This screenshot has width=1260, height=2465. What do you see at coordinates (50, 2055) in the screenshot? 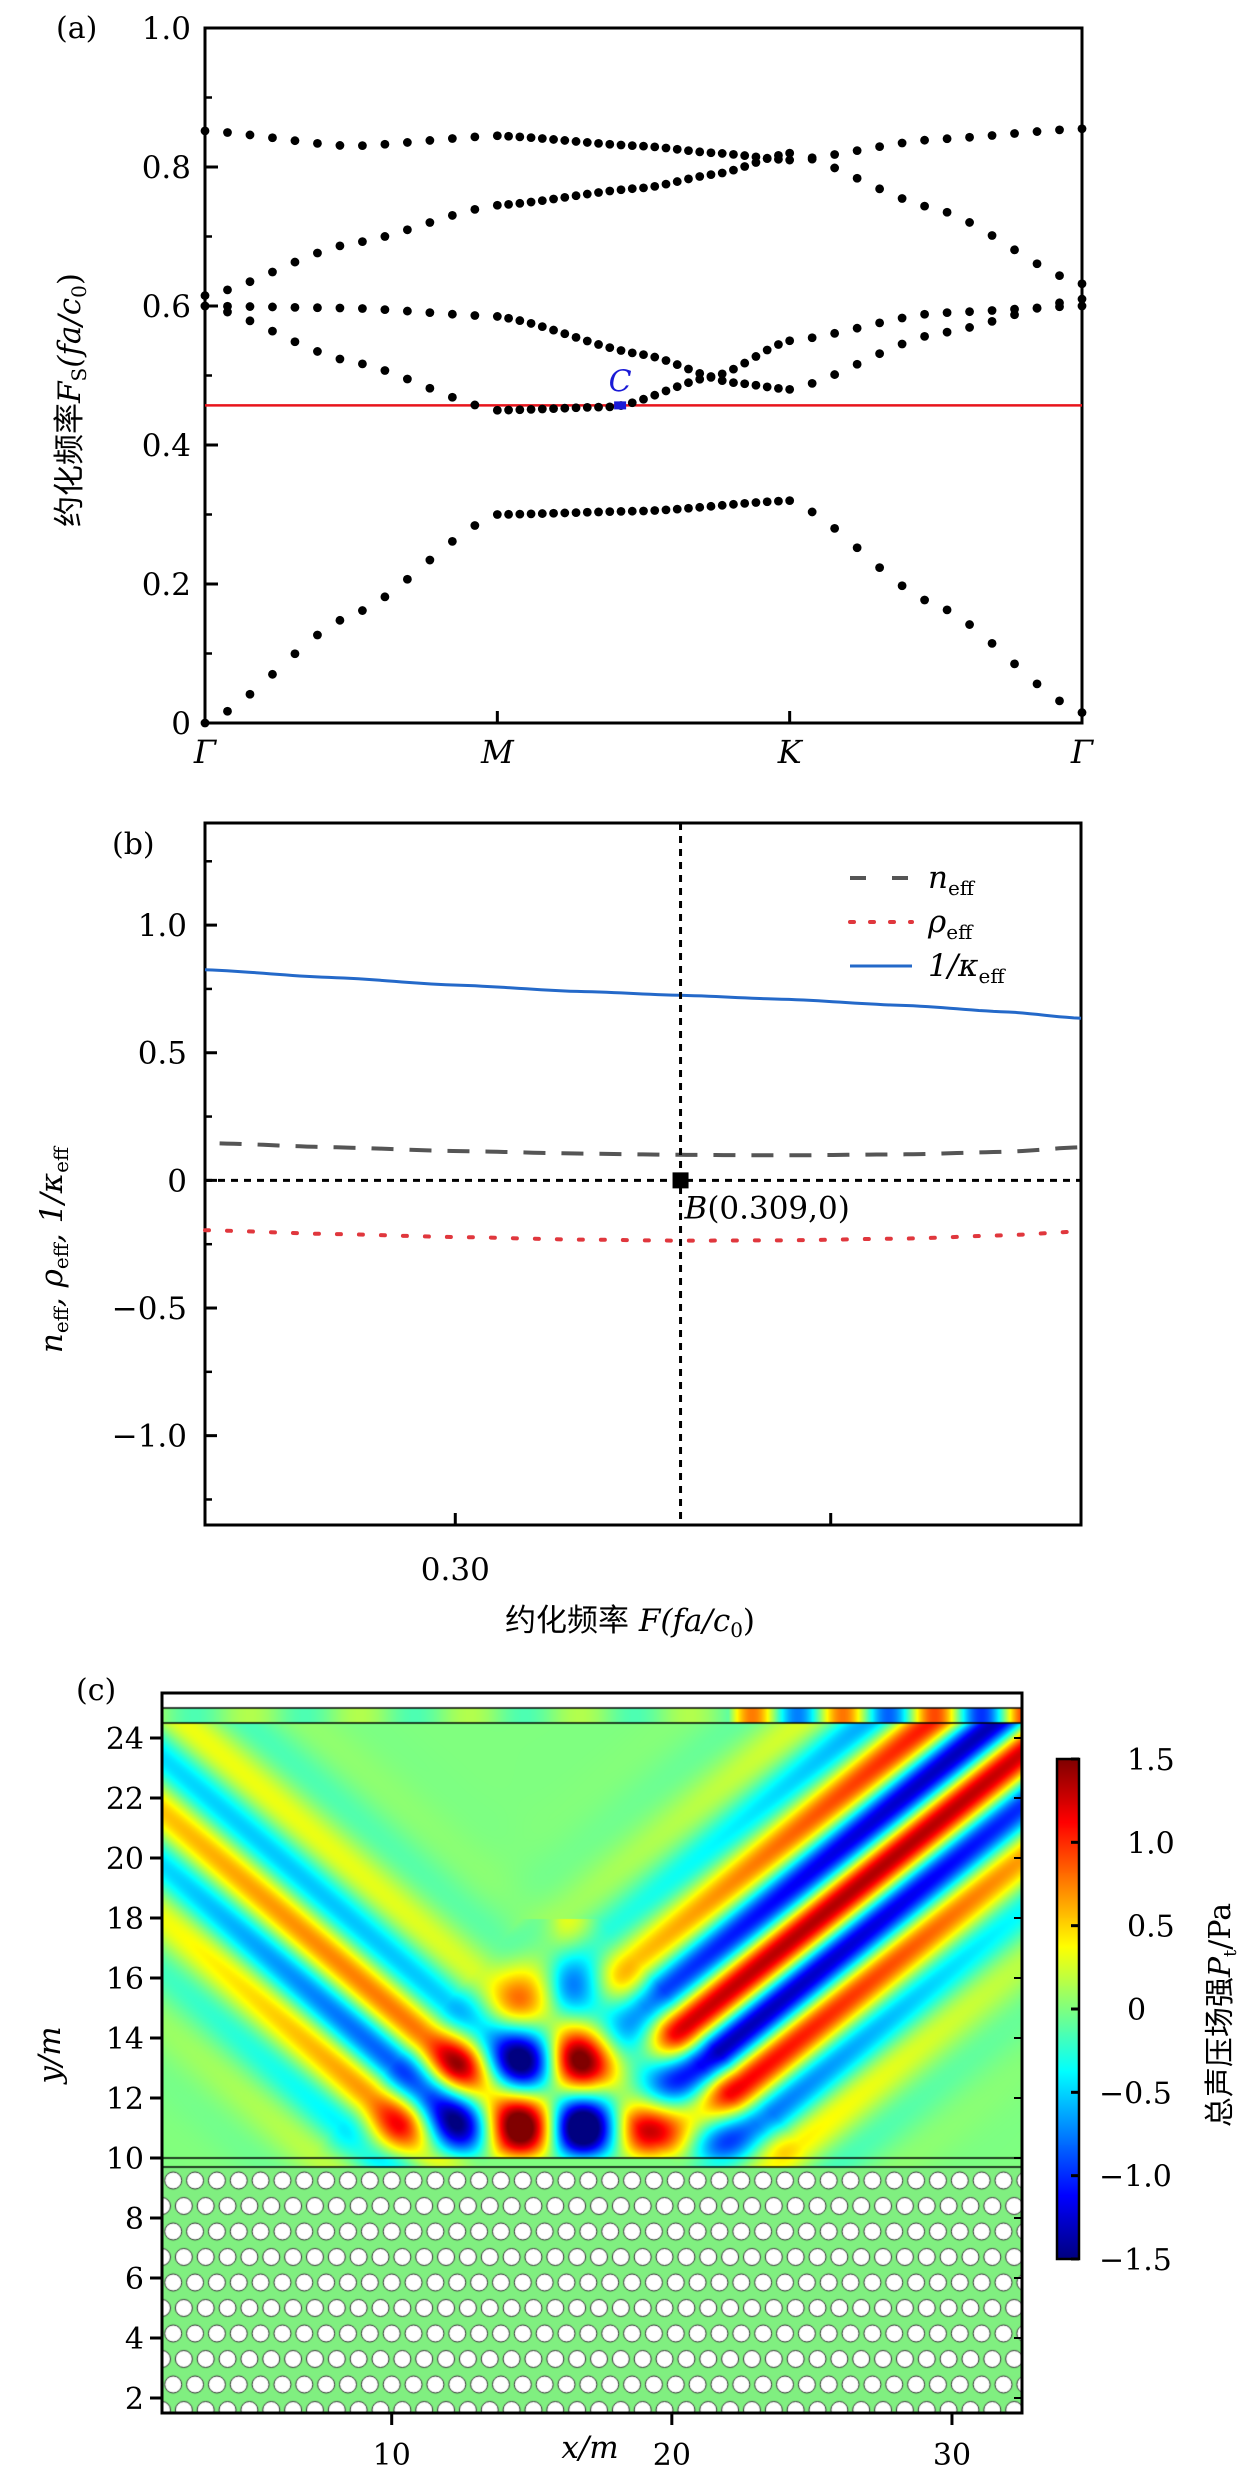
I see `panel-c-y-axis-label: y/m` at bounding box center [50, 2055].